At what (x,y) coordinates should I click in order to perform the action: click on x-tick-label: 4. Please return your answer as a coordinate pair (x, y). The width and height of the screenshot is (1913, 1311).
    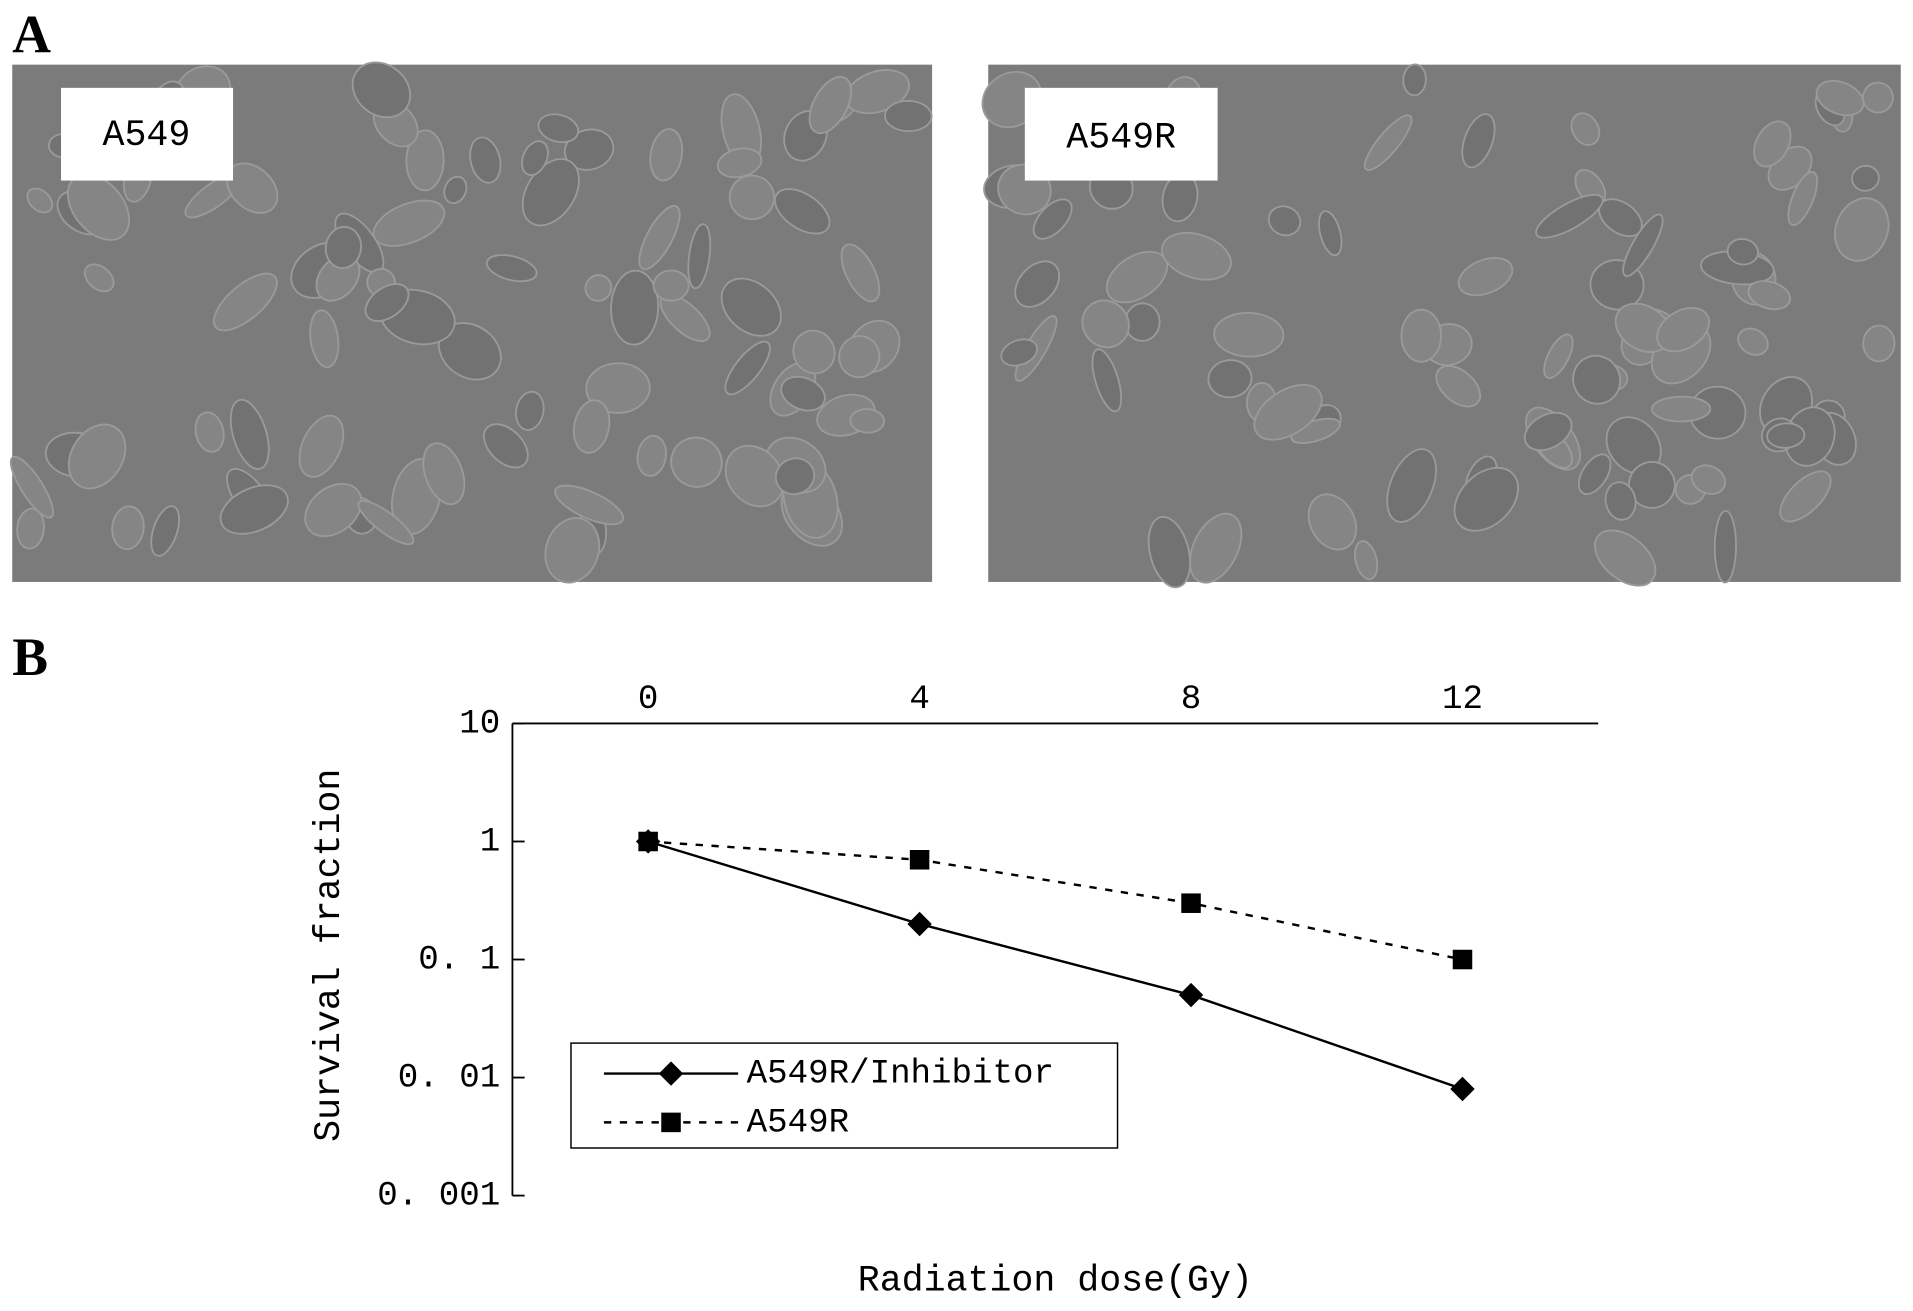
    Looking at the image, I should click on (919, 700).